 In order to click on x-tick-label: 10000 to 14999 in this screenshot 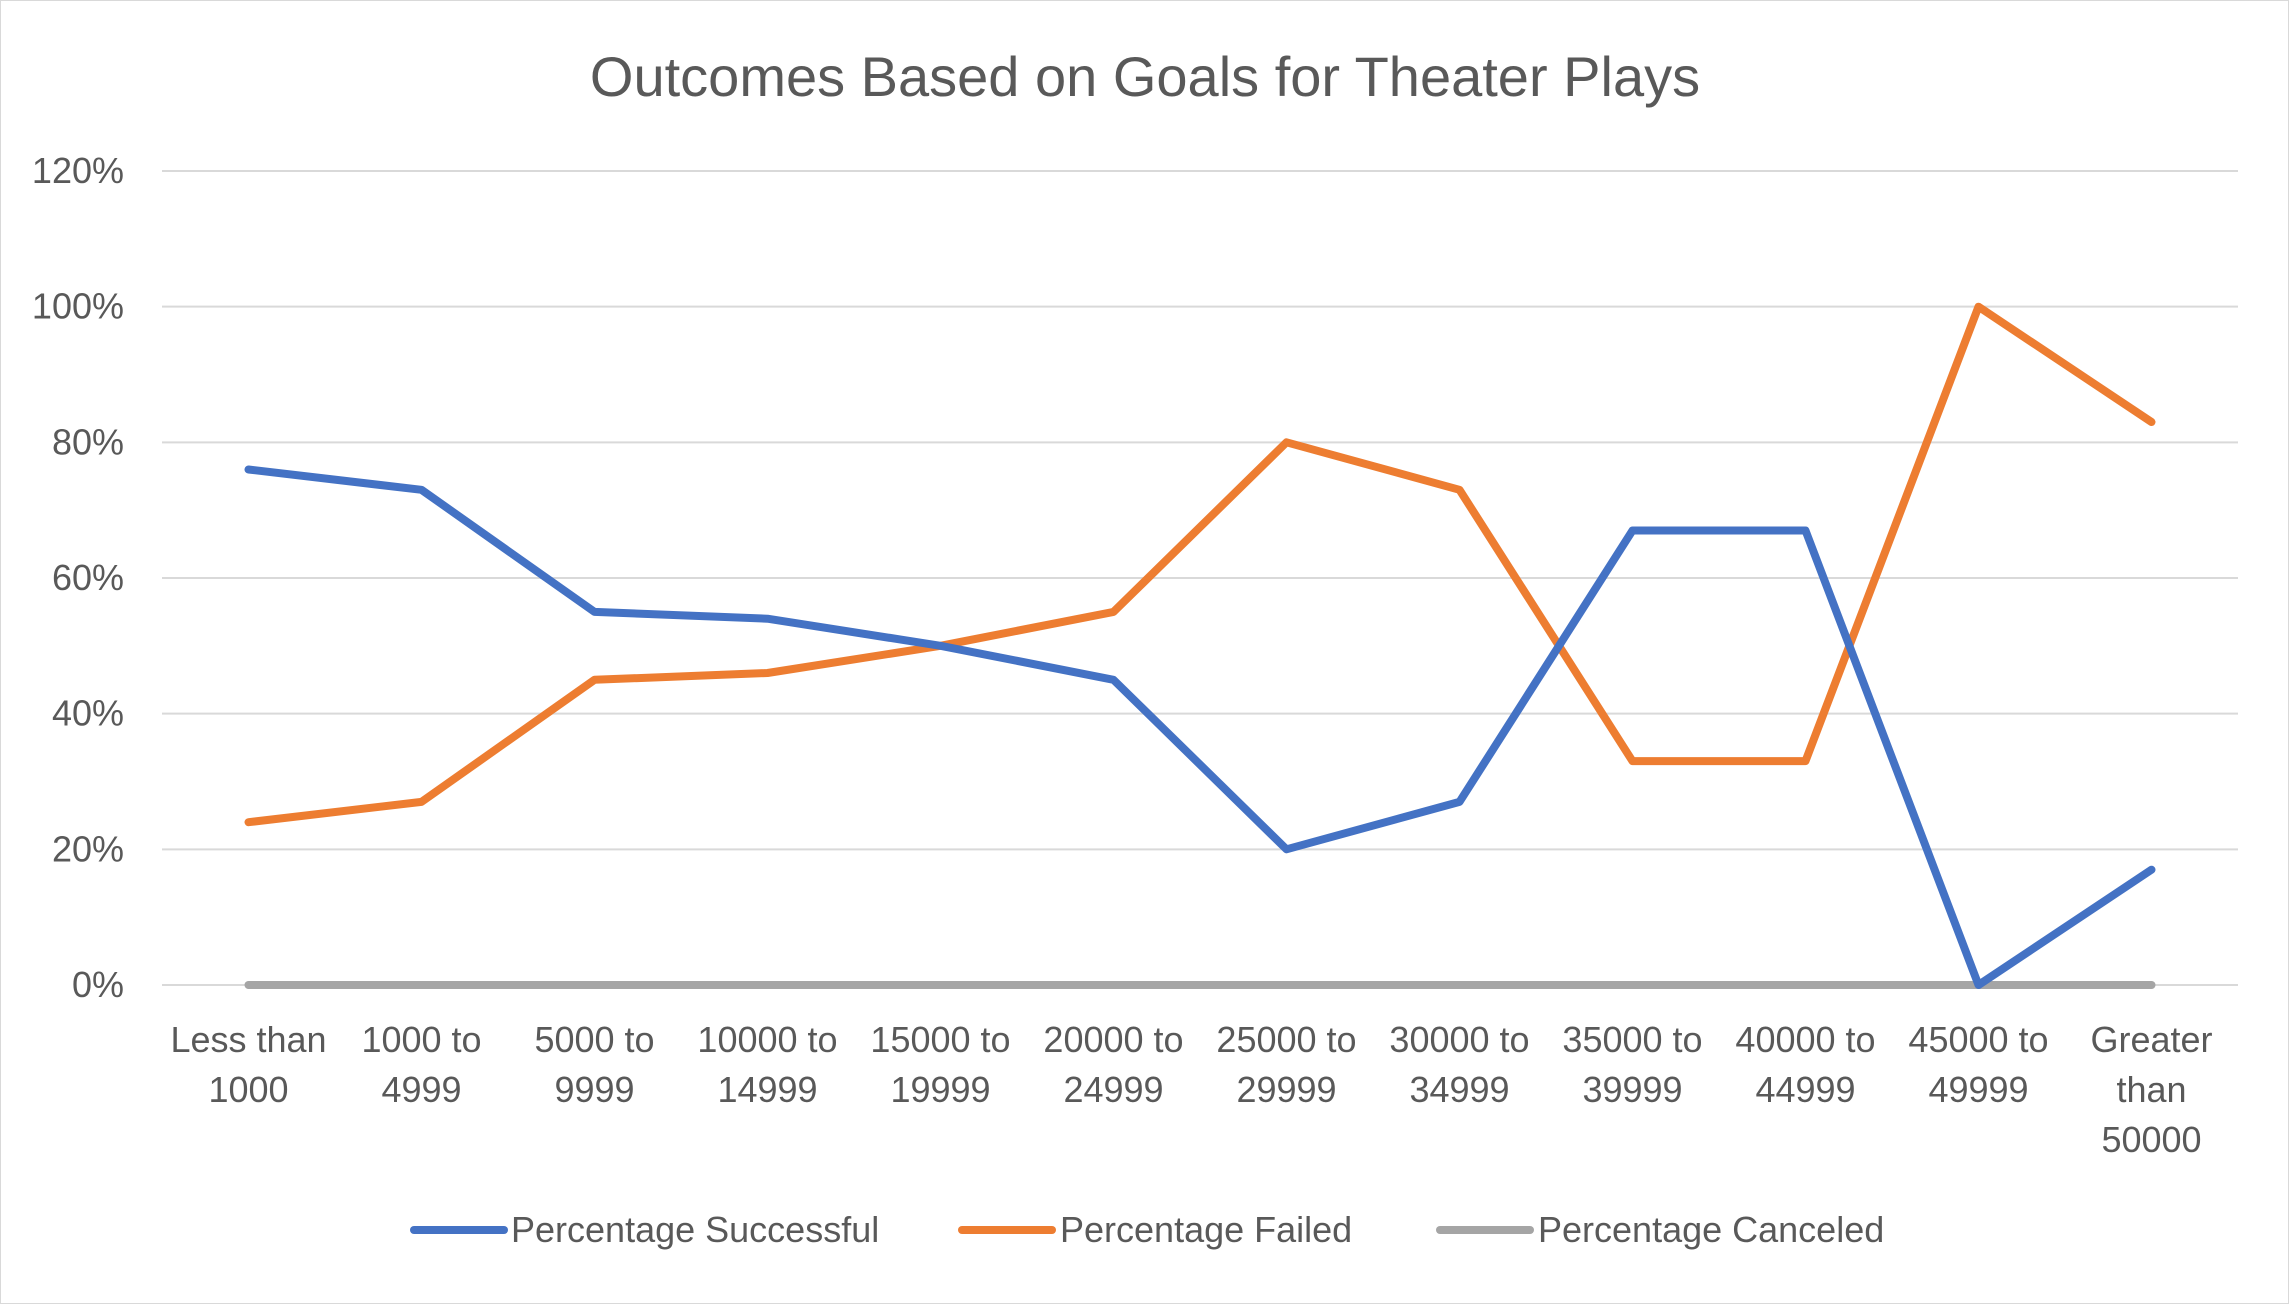, I will do `click(767, 1064)`.